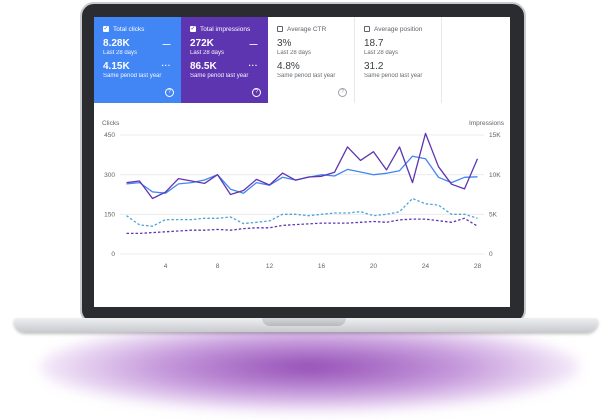 This screenshot has height=420, width=611. What do you see at coordinates (166, 266) in the screenshot?
I see `x-tick-label: 4` at bounding box center [166, 266].